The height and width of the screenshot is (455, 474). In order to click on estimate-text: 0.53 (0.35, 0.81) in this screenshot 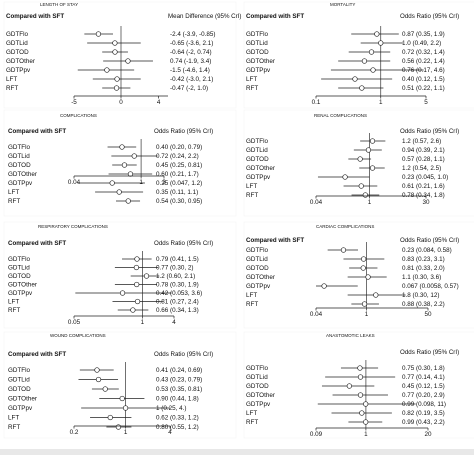, I will do `click(179, 389)`.